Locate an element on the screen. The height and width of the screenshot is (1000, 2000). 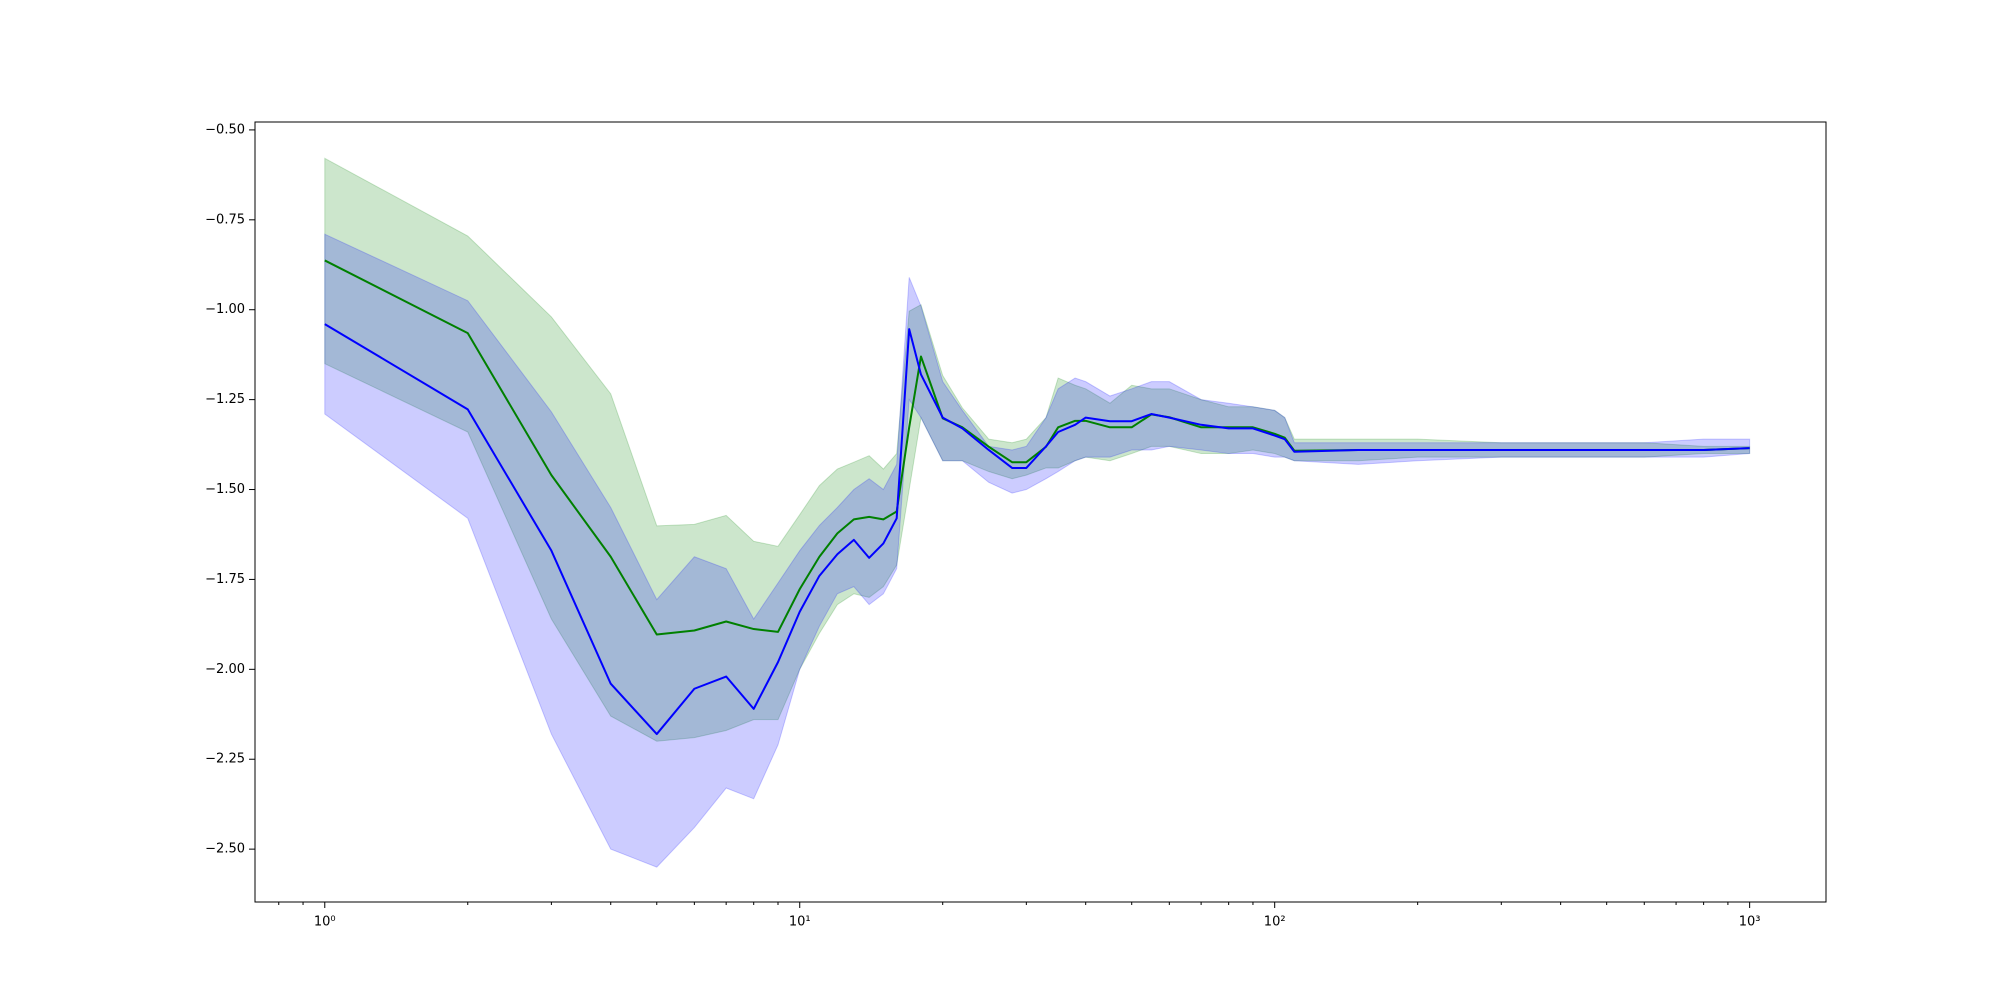
y-tick-label: −1.25 is located at coordinates (225, 399).